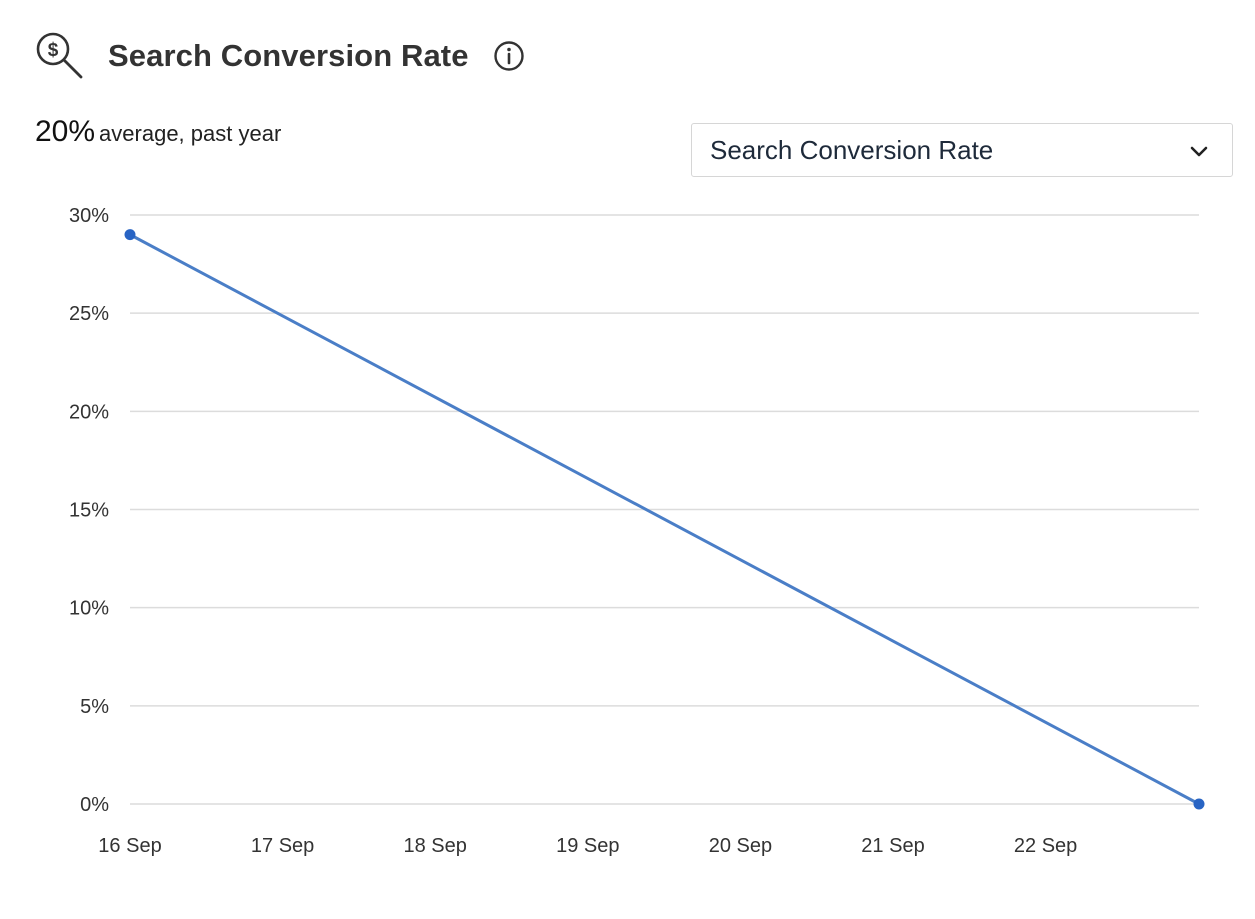  Describe the element at coordinates (587, 846) in the screenshot. I see `x-tick-label: 19 Sep` at that location.